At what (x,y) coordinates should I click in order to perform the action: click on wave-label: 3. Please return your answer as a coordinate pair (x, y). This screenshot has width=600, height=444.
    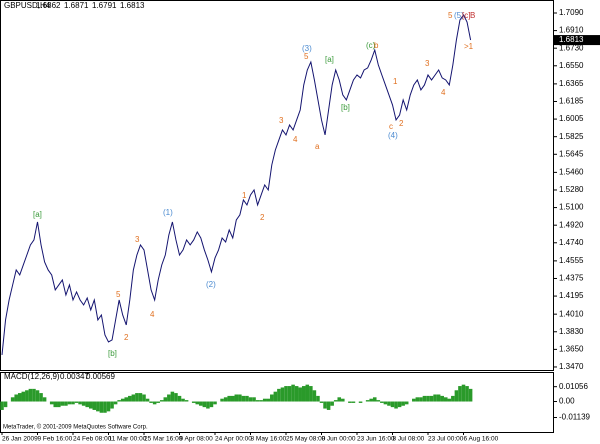
    Looking at the image, I should click on (427, 63).